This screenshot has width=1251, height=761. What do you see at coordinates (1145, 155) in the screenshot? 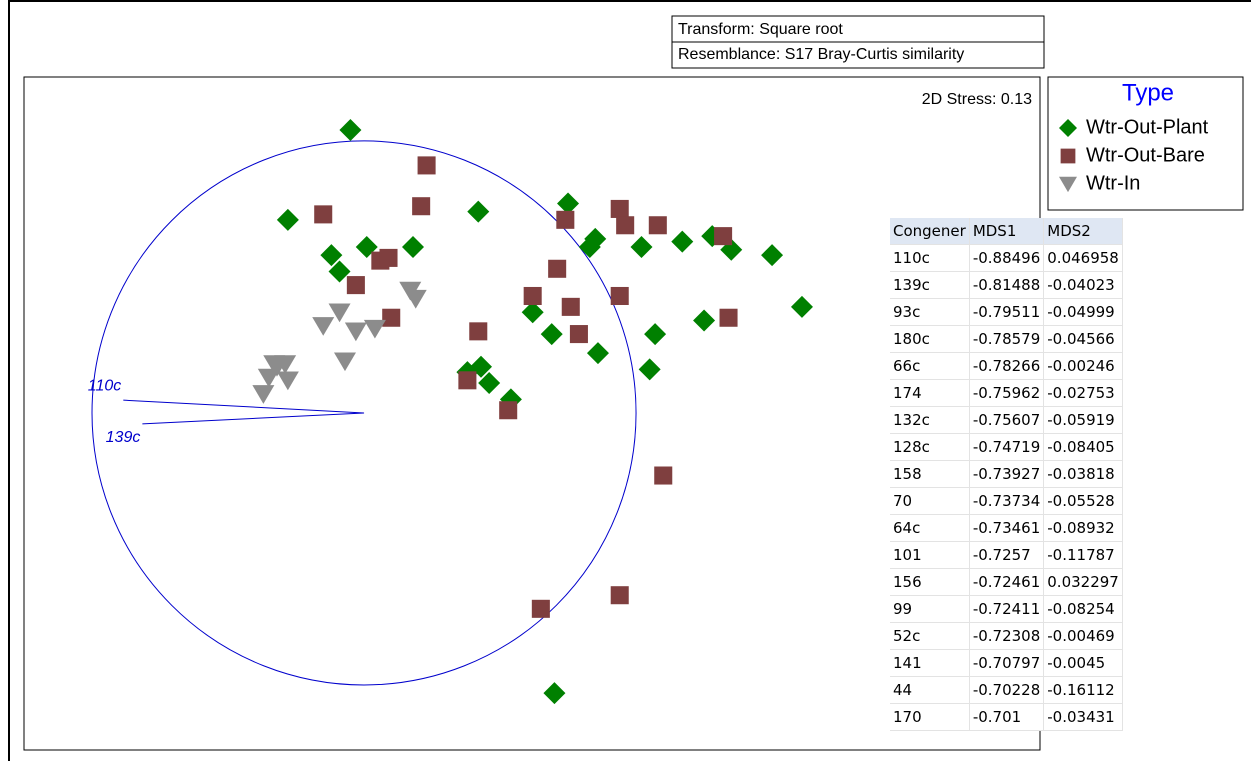
I see `legend-label: Wtr-Out-Bare` at bounding box center [1145, 155].